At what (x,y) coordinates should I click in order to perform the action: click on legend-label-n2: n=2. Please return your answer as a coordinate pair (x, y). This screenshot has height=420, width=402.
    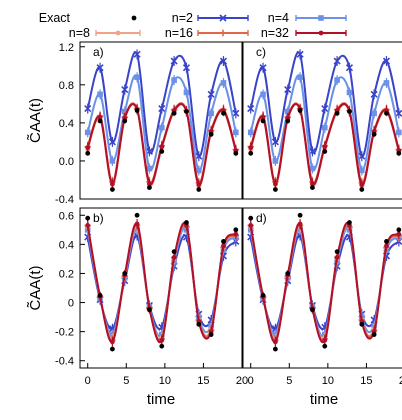
    Looking at the image, I should click on (182, 18).